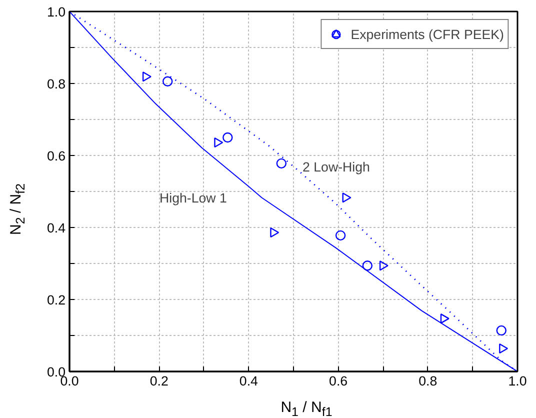 The height and width of the screenshot is (418, 536). Describe the element at coordinates (56, 156) in the screenshot. I see `y-tick-label: 0.6` at that location.